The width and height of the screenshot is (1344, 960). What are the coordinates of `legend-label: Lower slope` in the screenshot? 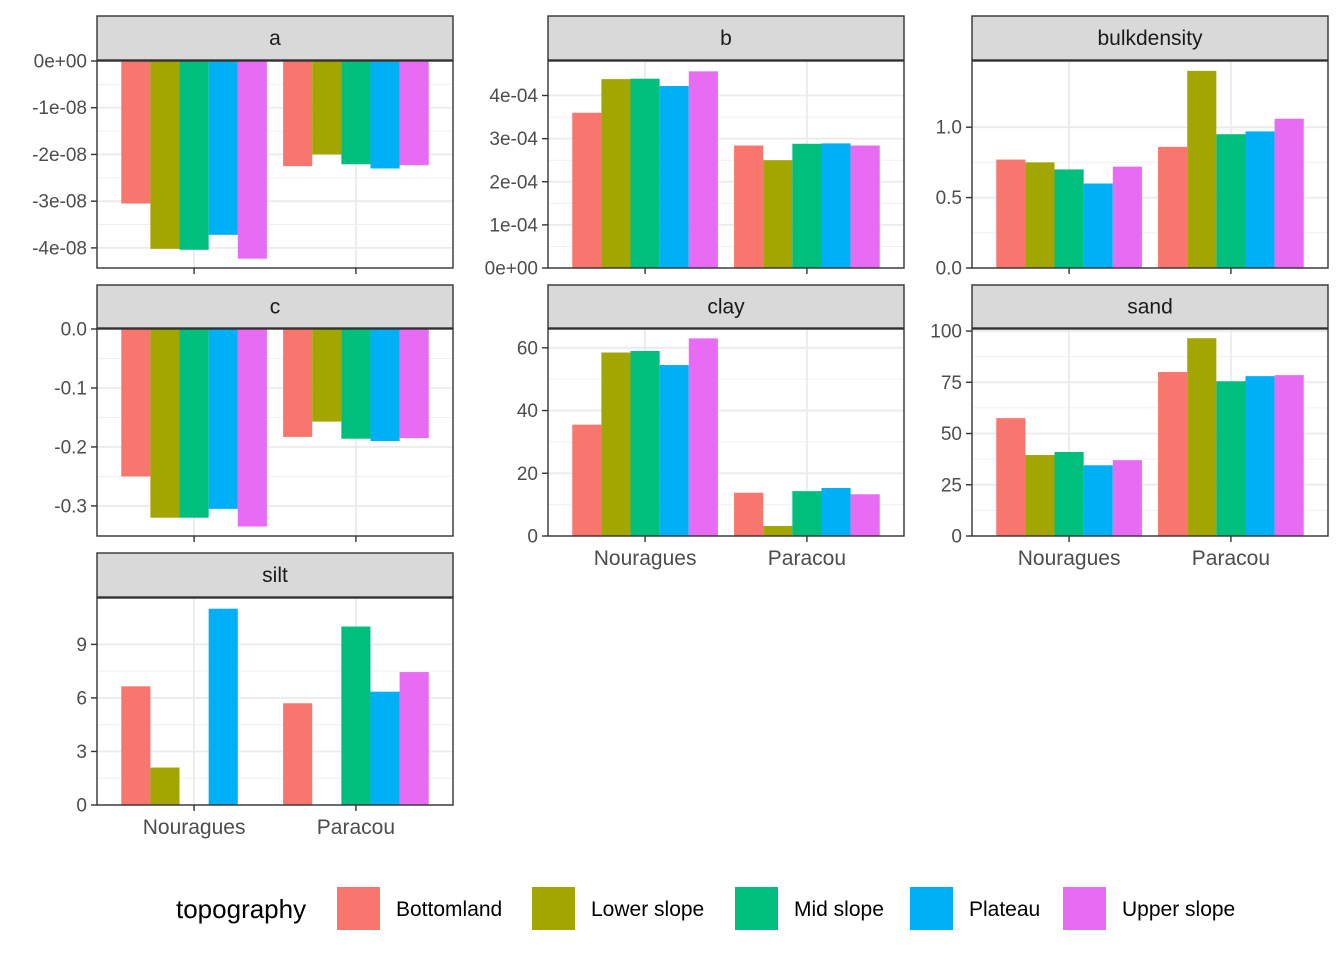 It's located at (647, 909).